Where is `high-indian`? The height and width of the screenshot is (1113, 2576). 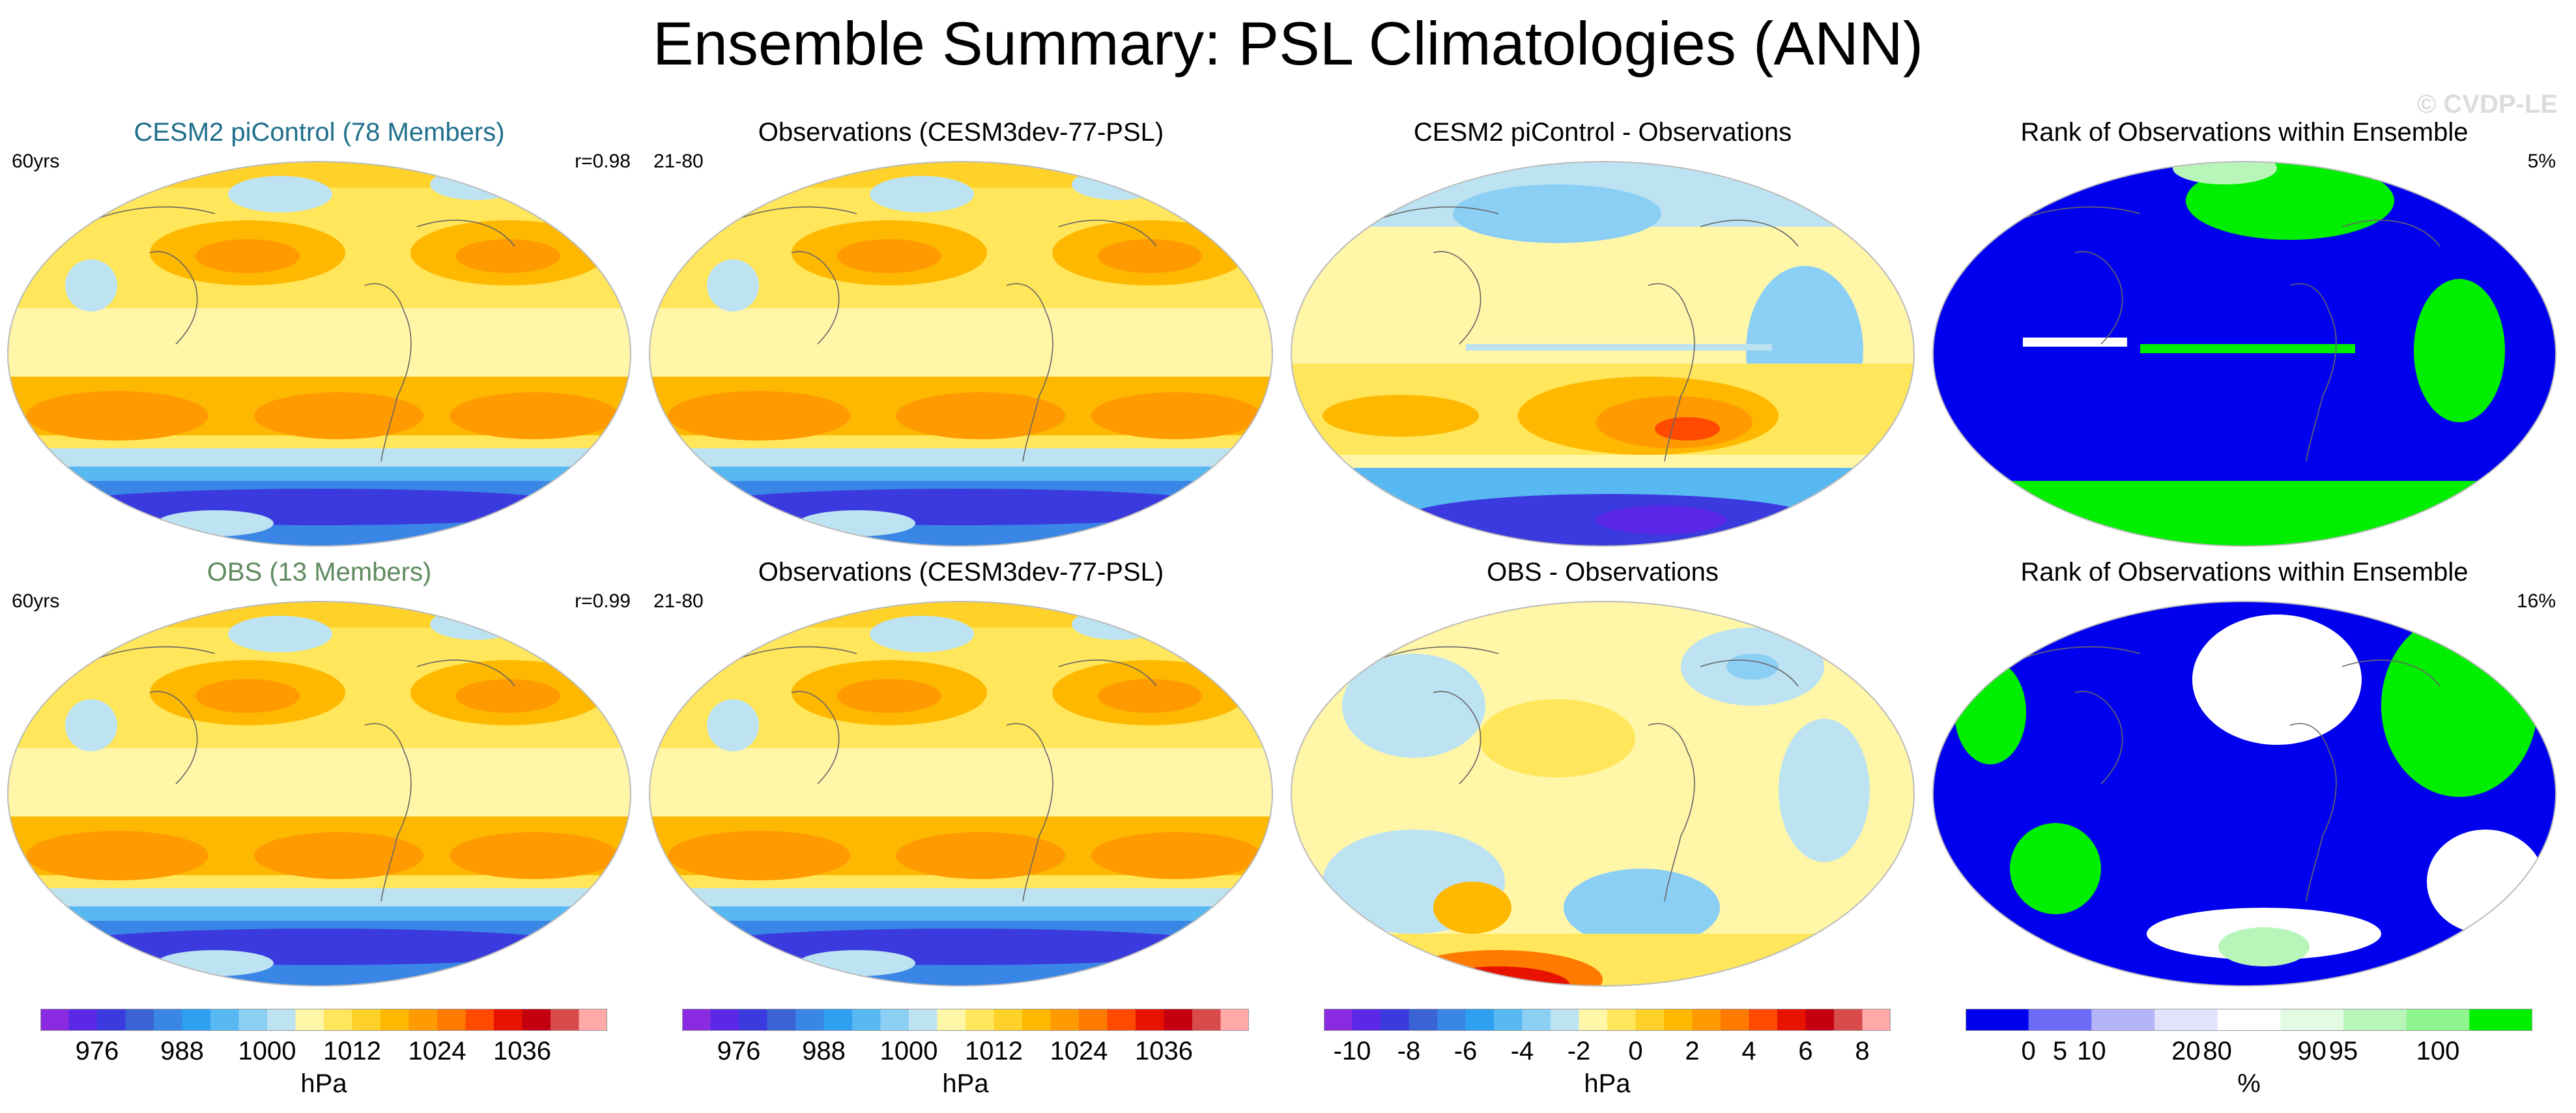 high-indian is located at coordinates (759, 416).